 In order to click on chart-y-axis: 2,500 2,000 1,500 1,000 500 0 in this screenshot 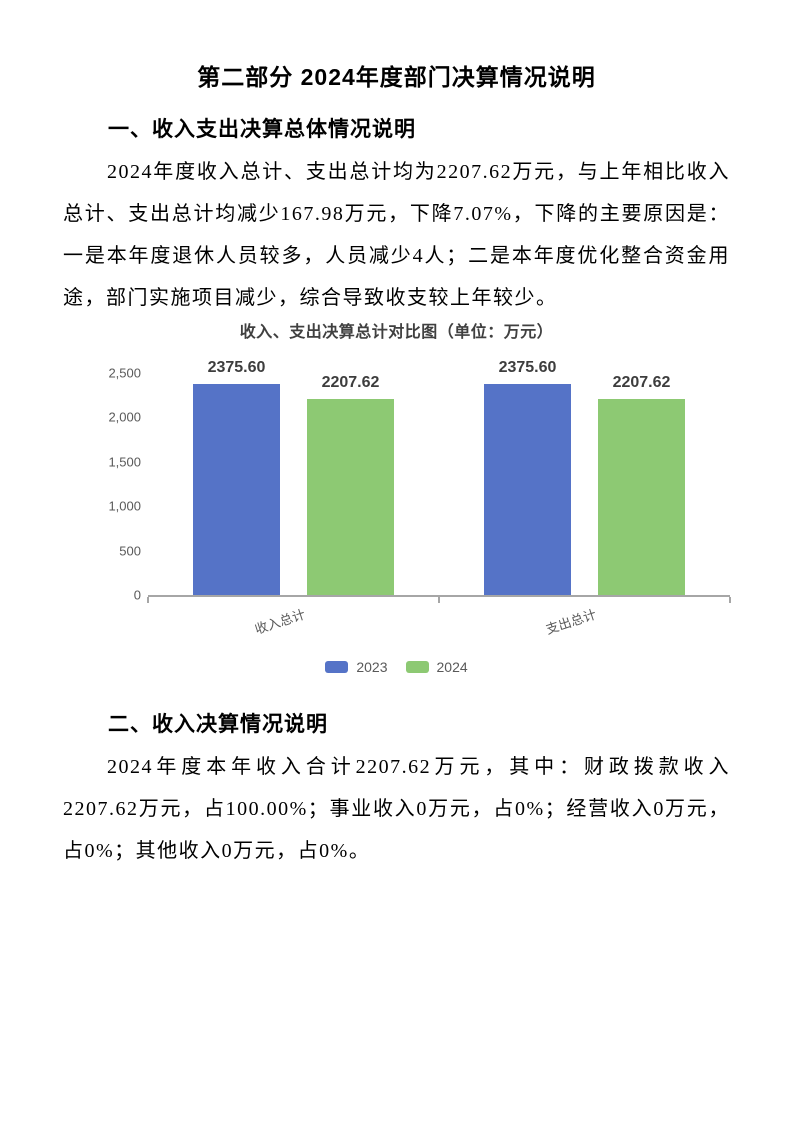, I will do `click(105, 484)`.